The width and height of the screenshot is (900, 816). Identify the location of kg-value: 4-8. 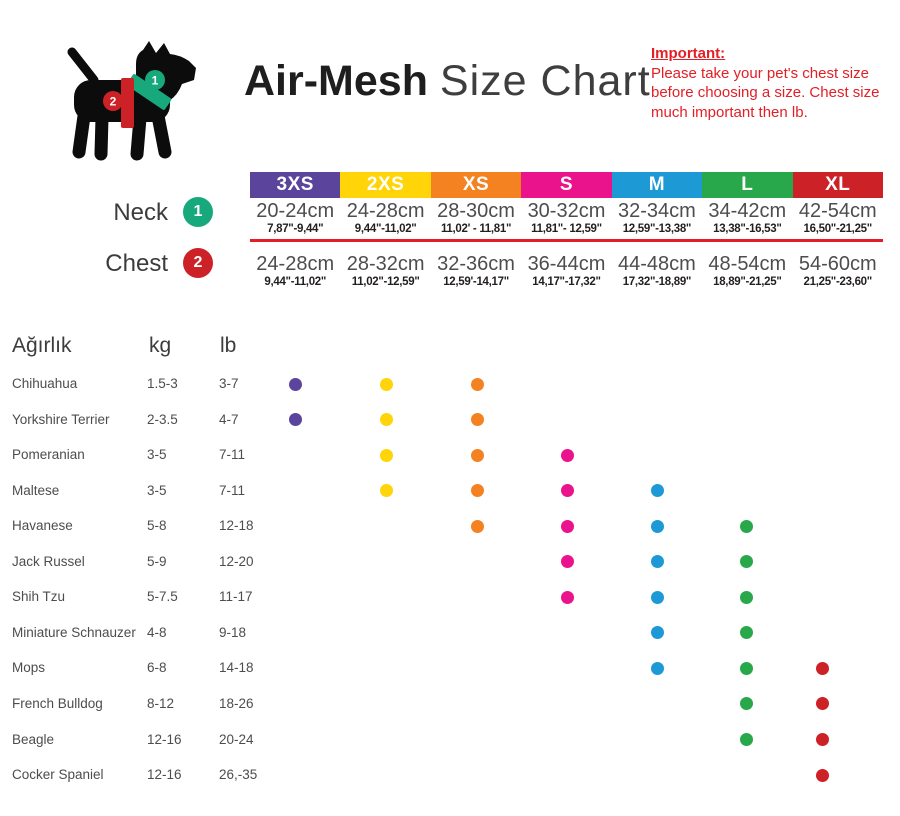
(157, 632).